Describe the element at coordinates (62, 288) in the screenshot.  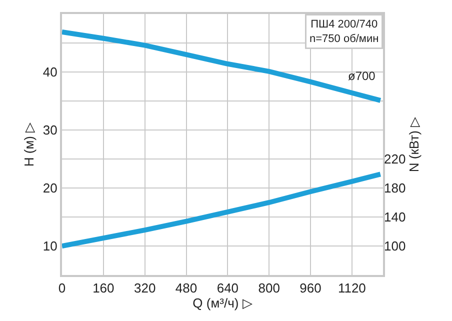
I see `x-tick-label: 0` at that location.